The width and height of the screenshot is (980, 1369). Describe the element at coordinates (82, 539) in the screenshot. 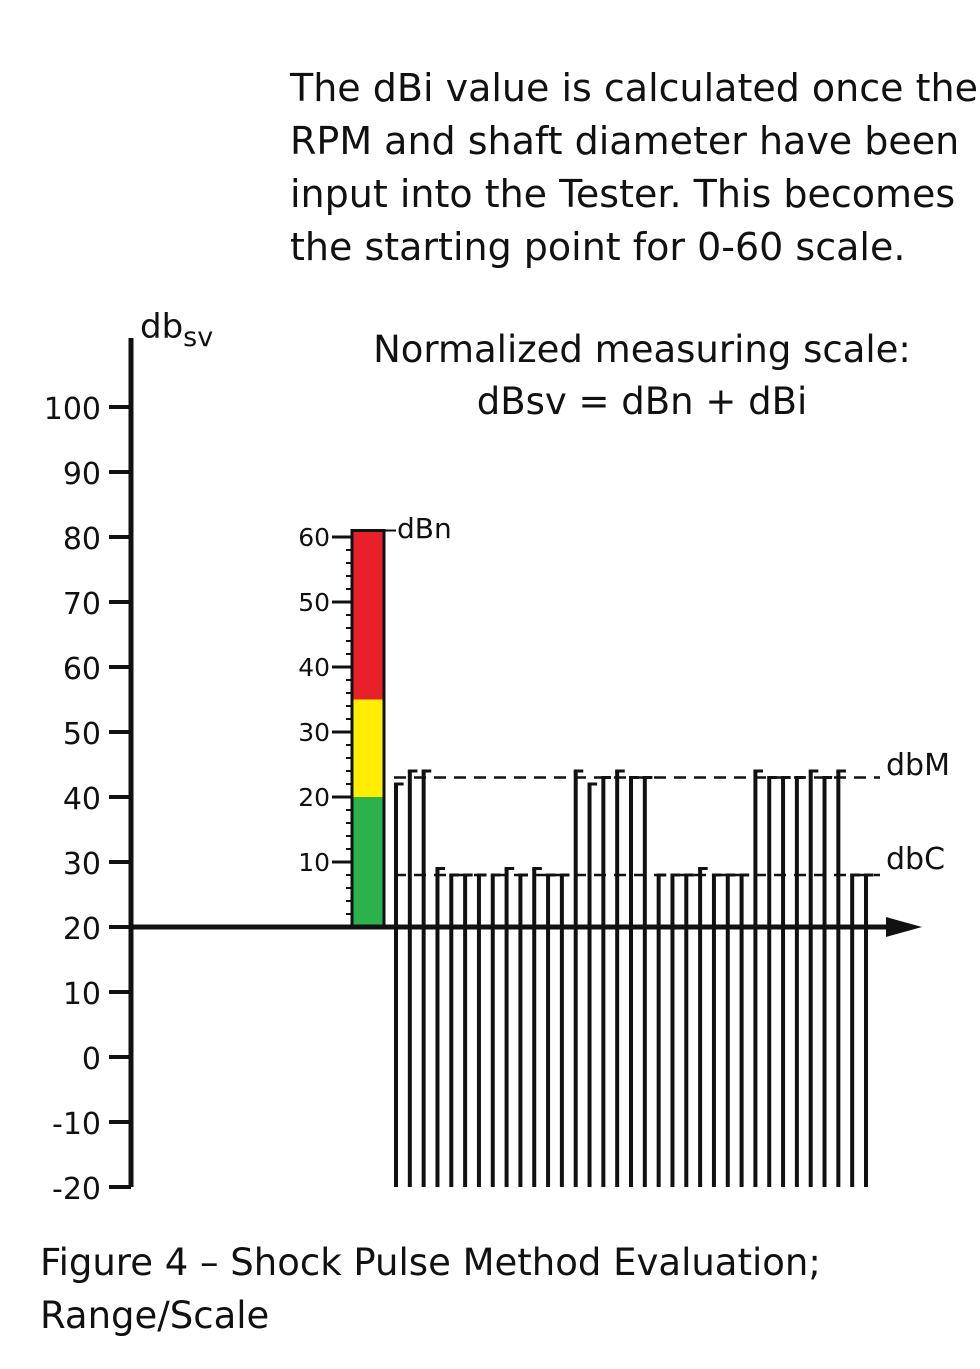

I see `dbsv-tick-label: 80` at that location.